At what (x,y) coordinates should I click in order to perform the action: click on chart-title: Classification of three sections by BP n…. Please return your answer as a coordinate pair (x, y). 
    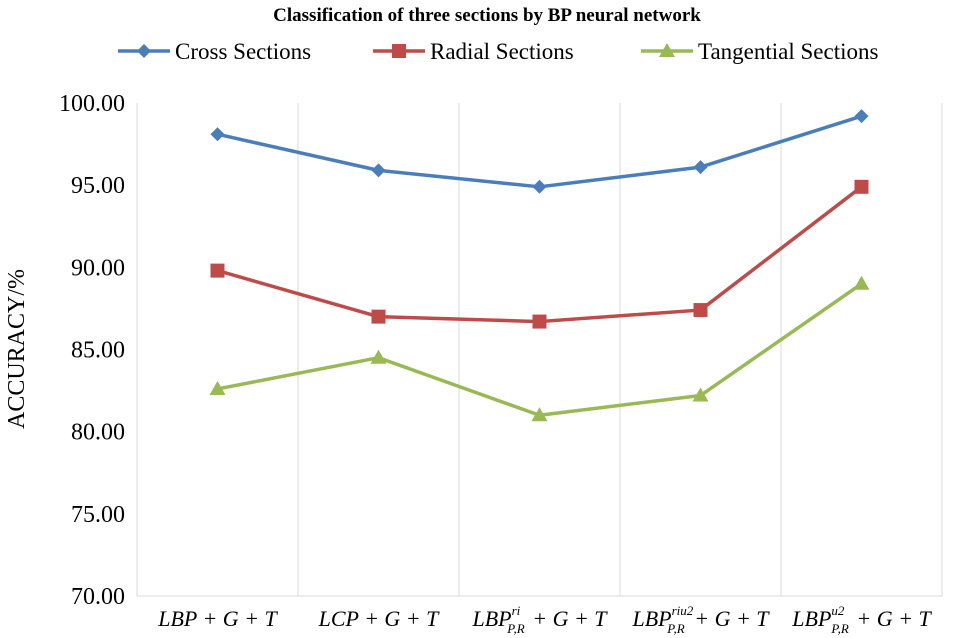
    Looking at the image, I should click on (487, 15).